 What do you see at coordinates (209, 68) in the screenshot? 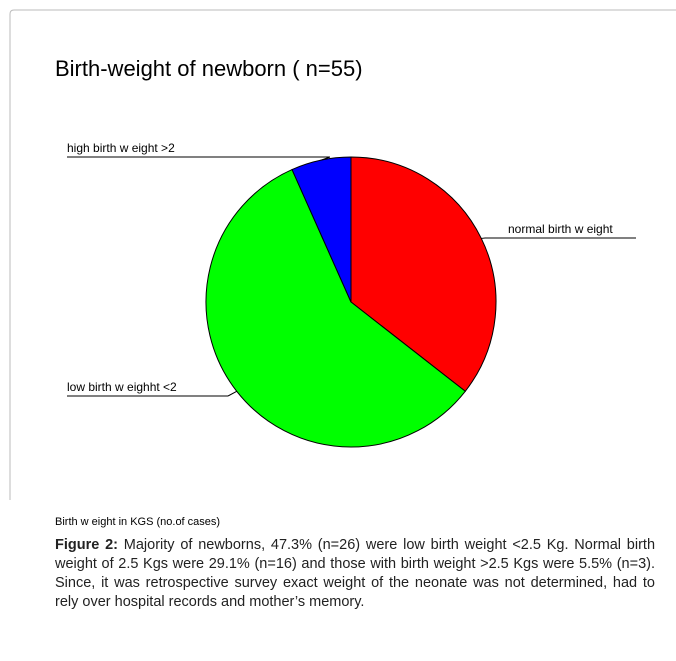
I see `chart-title: Birth-weight of newborn ( n=55)` at bounding box center [209, 68].